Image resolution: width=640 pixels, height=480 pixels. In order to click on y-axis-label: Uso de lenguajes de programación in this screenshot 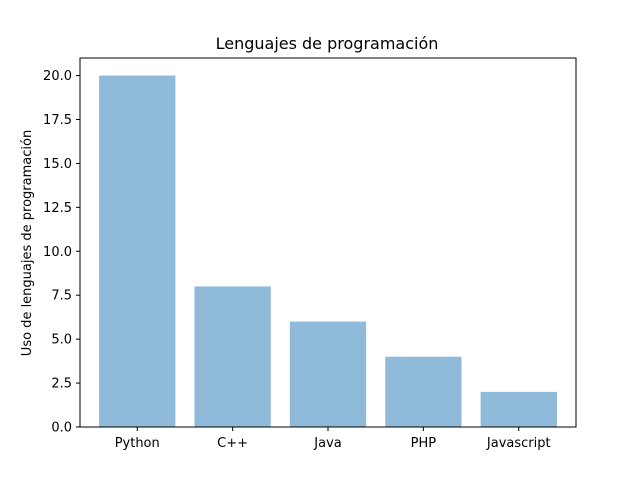, I will do `click(27, 243)`.